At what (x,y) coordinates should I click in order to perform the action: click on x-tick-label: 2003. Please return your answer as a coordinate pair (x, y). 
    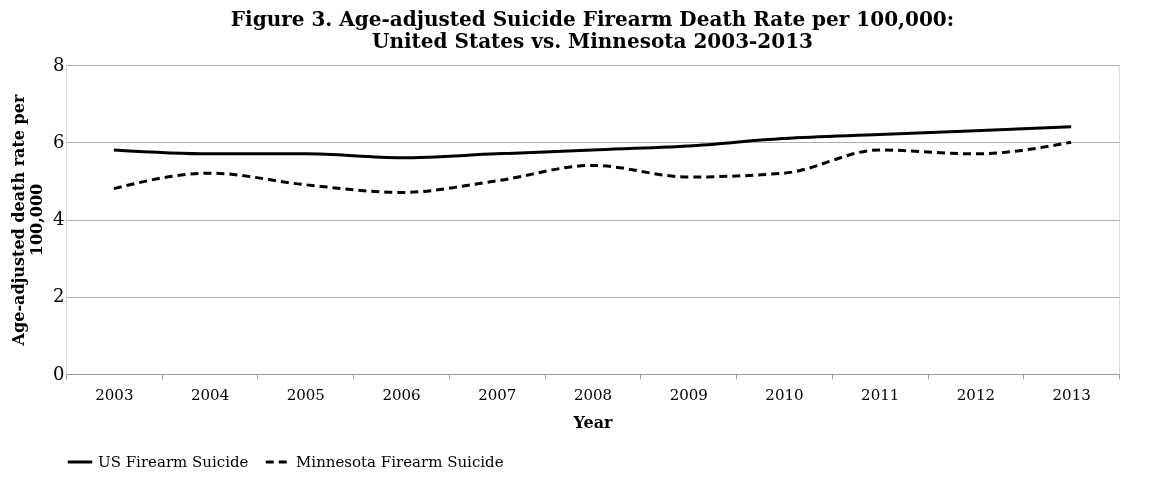
    Looking at the image, I should click on (114, 394).